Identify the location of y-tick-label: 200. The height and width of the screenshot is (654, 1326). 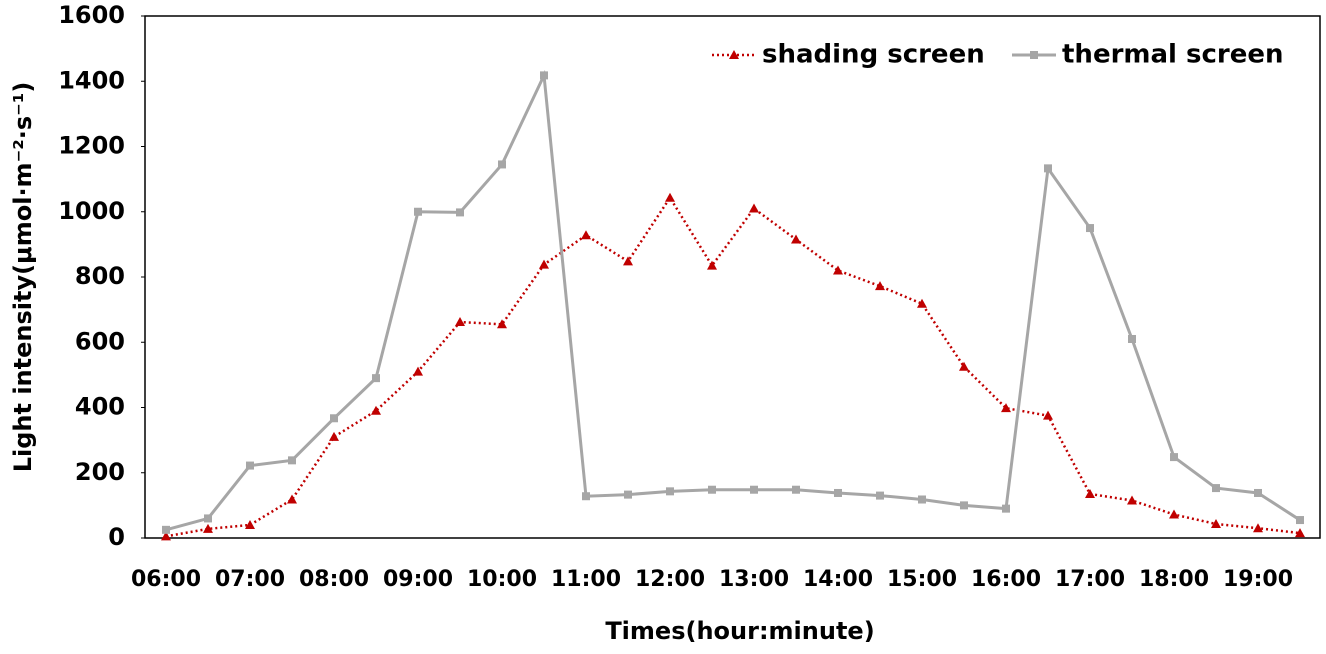
(100, 472).